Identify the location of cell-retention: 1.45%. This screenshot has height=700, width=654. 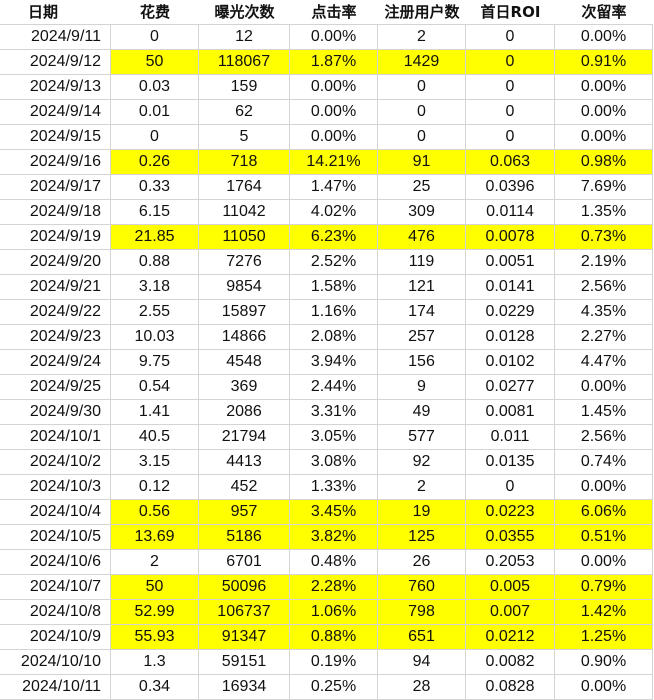
(604, 412).